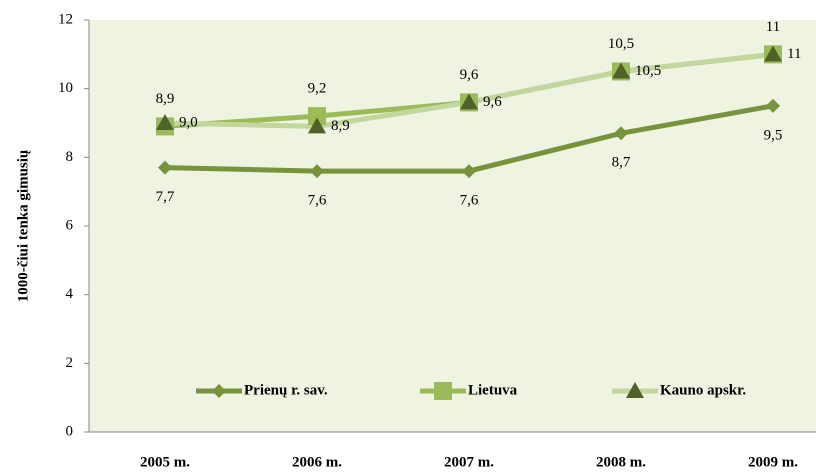 The height and width of the screenshot is (472, 816). I want to click on y-tick-label: 2, so click(70, 363).